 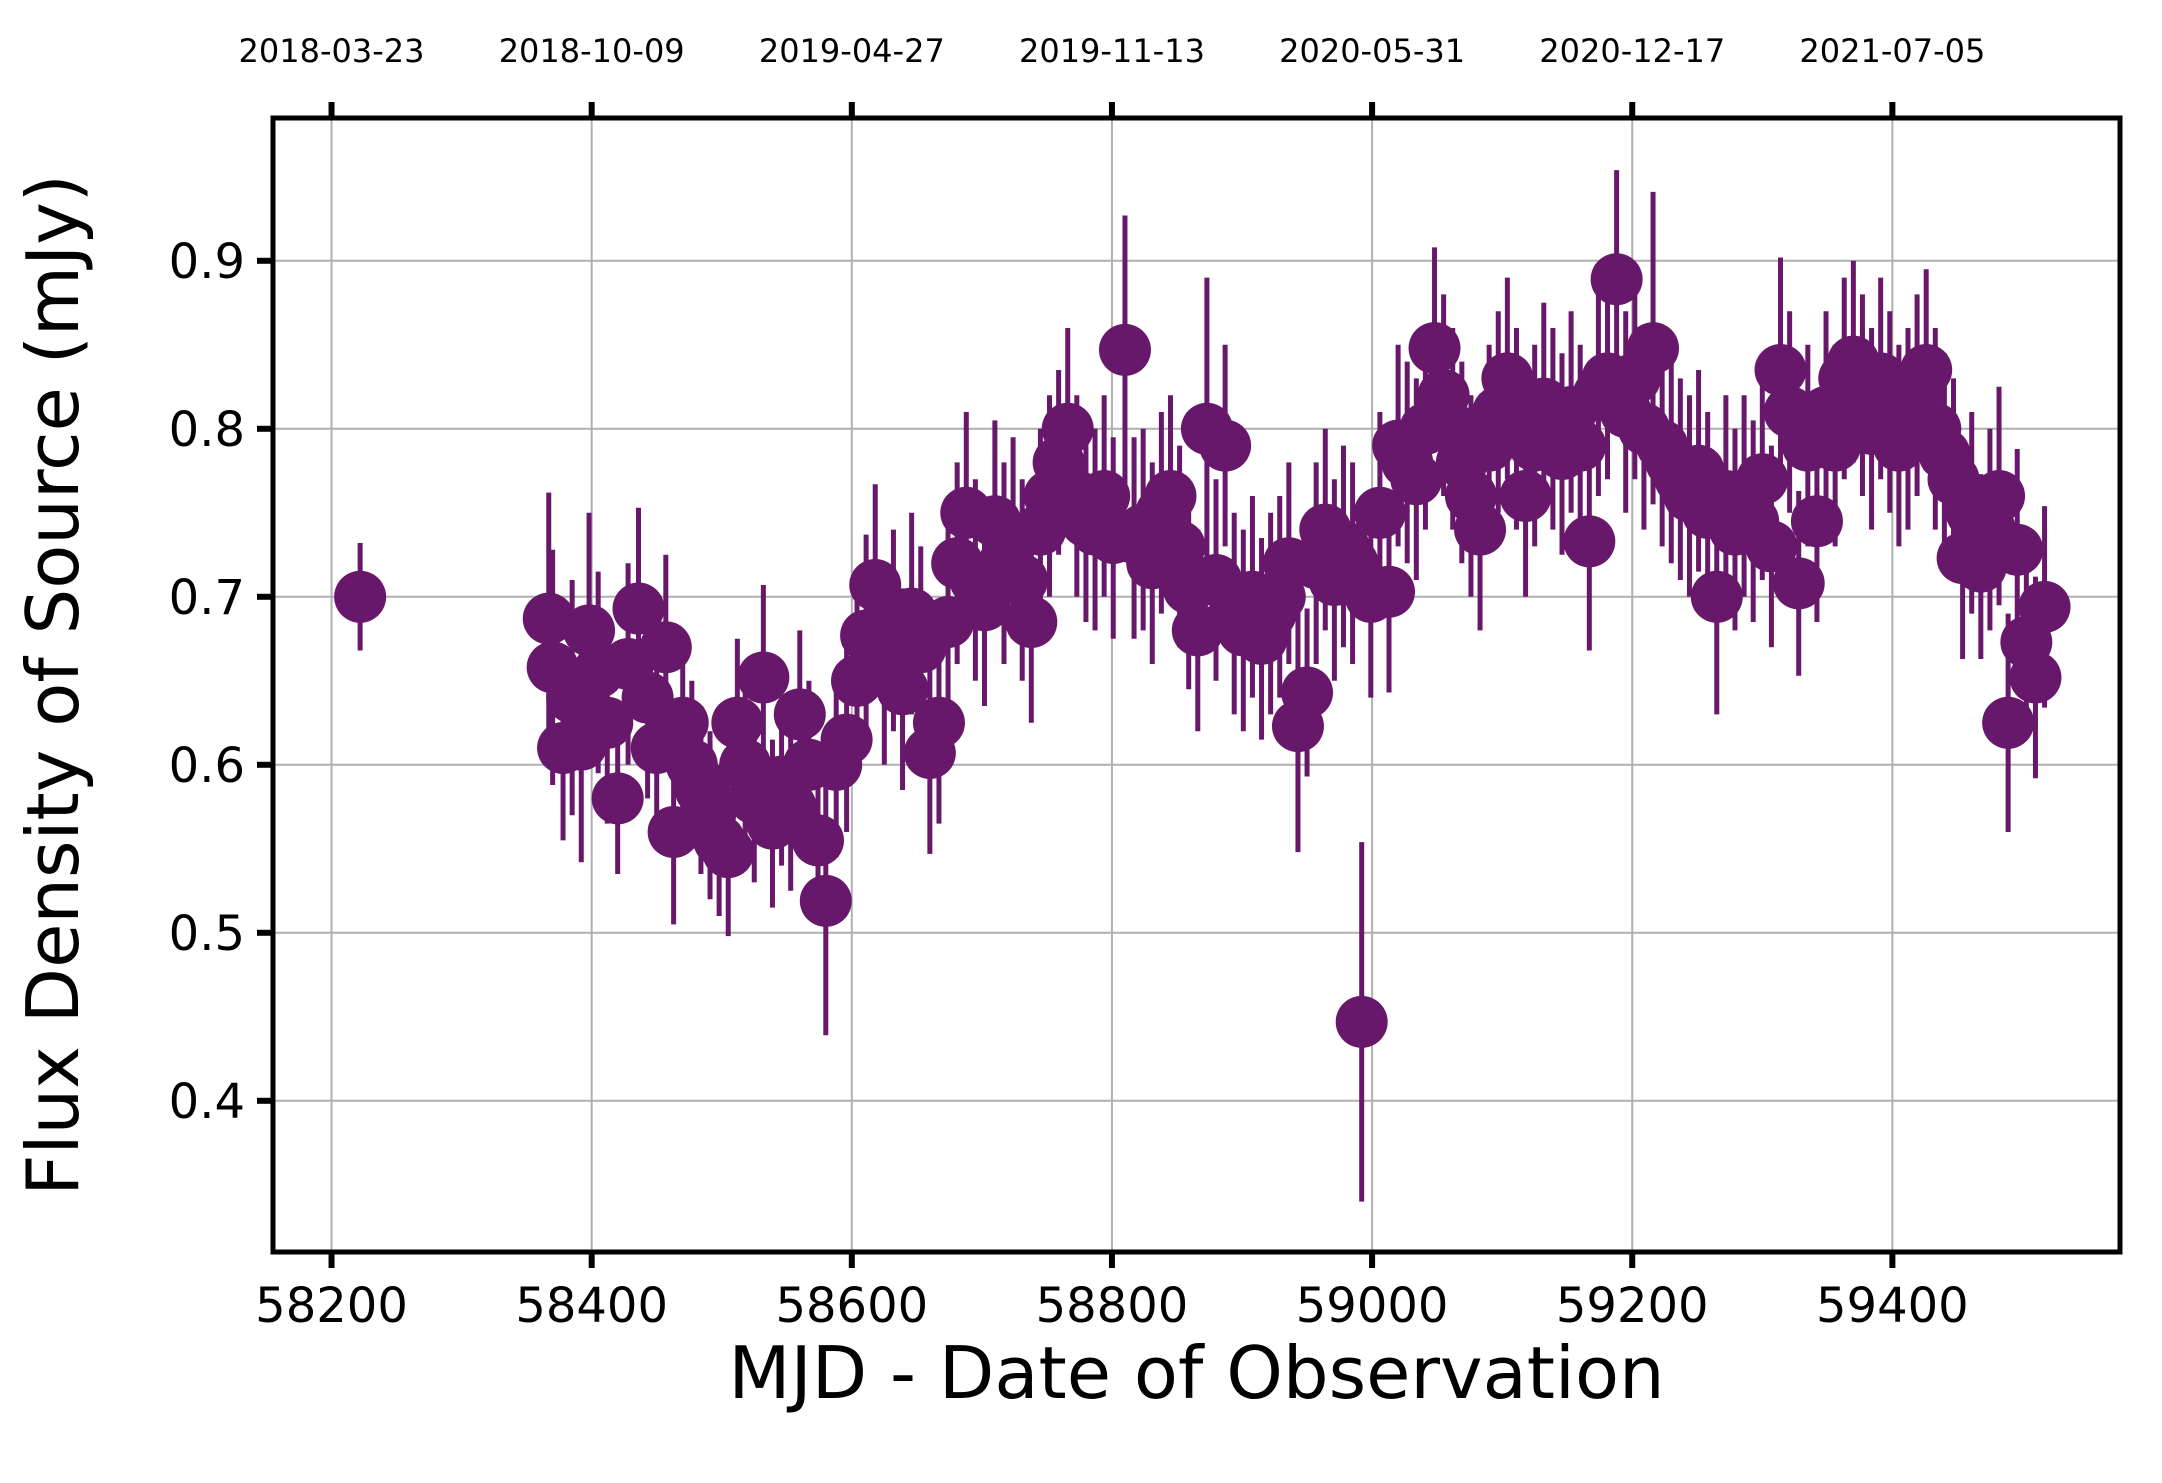 What do you see at coordinates (207, 430) in the screenshot?
I see `y-tick-label-4: 0.8` at bounding box center [207, 430].